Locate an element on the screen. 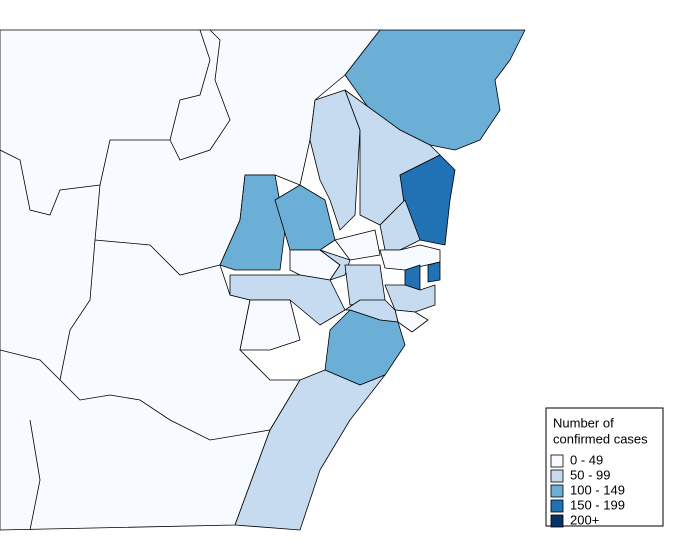  legend-title: Number of is located at coordinates (583, 422).